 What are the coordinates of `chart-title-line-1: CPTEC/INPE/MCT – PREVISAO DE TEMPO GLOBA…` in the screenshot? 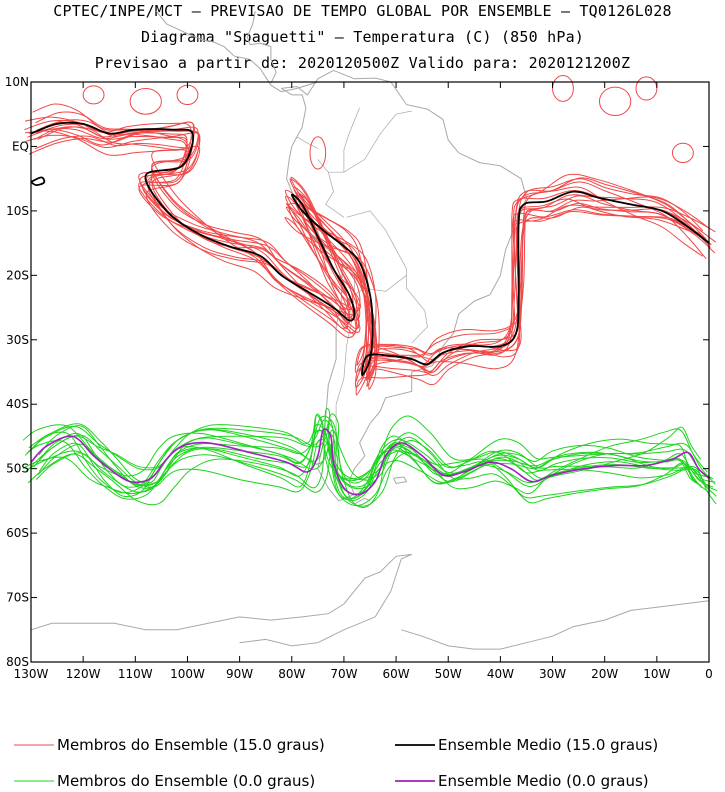 It's located at (362, 11).